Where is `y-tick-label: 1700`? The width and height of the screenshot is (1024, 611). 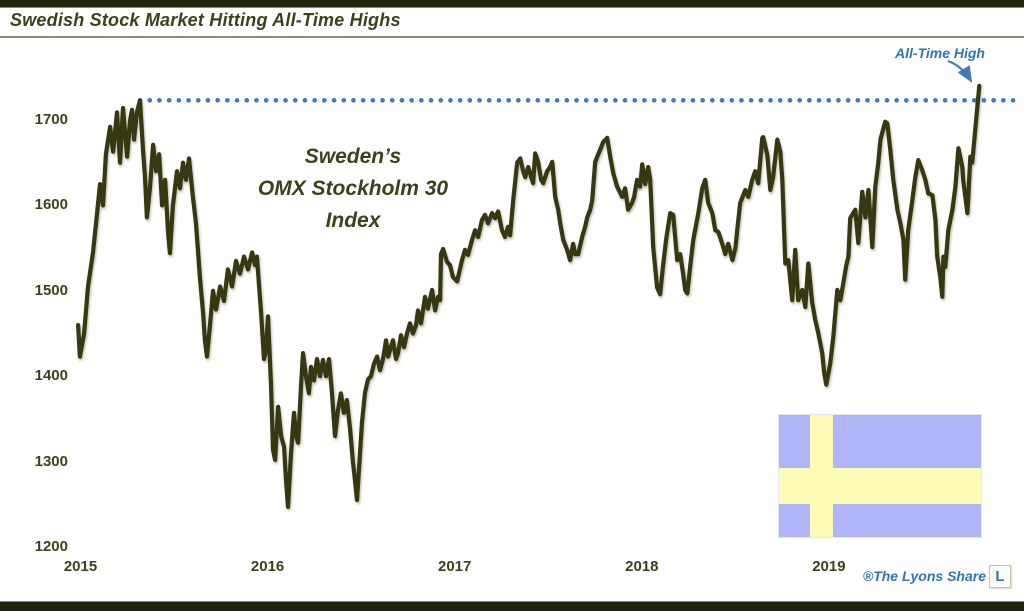 y-tick-label: 1700 is located at coordinates (51, 119).